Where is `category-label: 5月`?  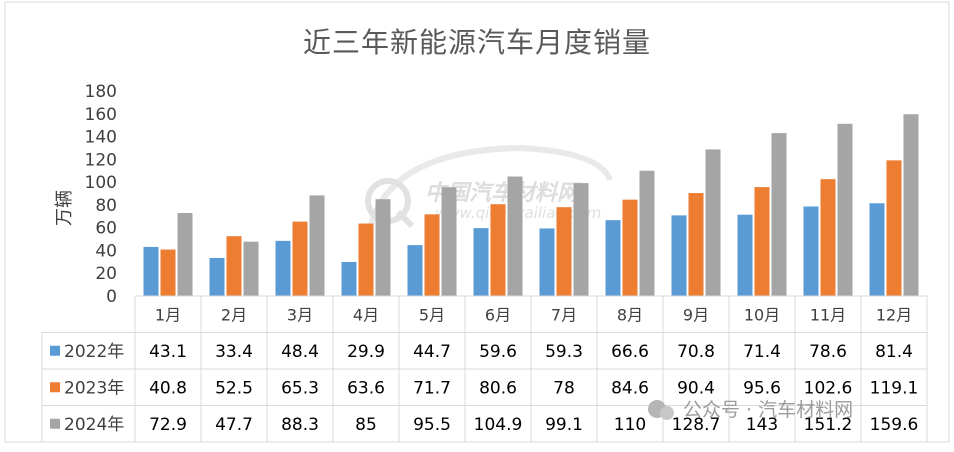 category-label: 5月 is located at coordinates (432, 314).